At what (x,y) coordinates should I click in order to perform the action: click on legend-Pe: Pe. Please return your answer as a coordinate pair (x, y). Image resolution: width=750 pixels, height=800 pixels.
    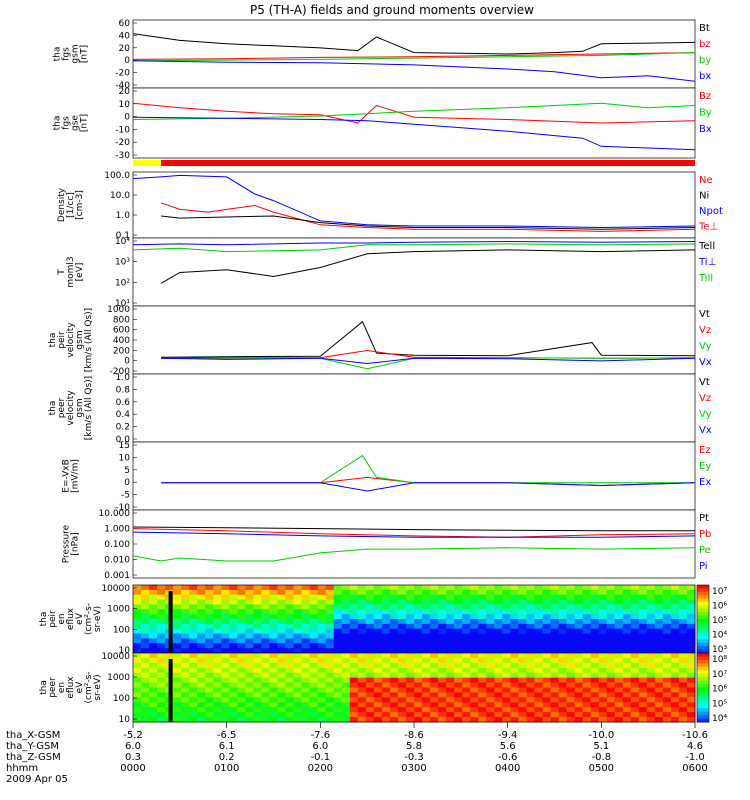
    Looking at the image, I should click on (705, 550).